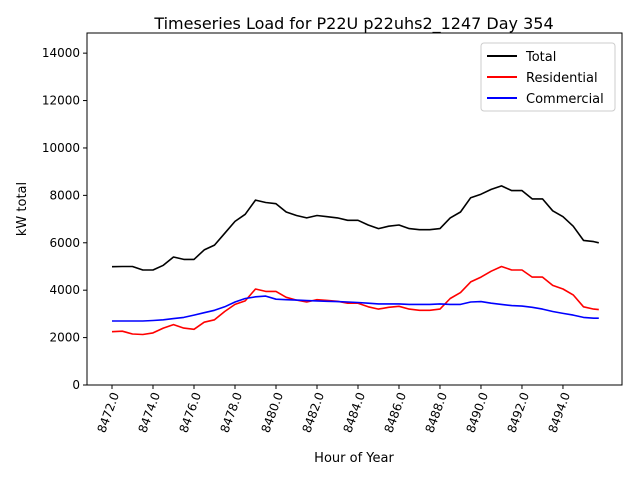 Image resolution: width=640 pixels, height=484 pixels. What do you see at coordinates (232, 412) in the screenshot?
I see `x-tick-label: 8478.0` at bounding box center [232, 412].